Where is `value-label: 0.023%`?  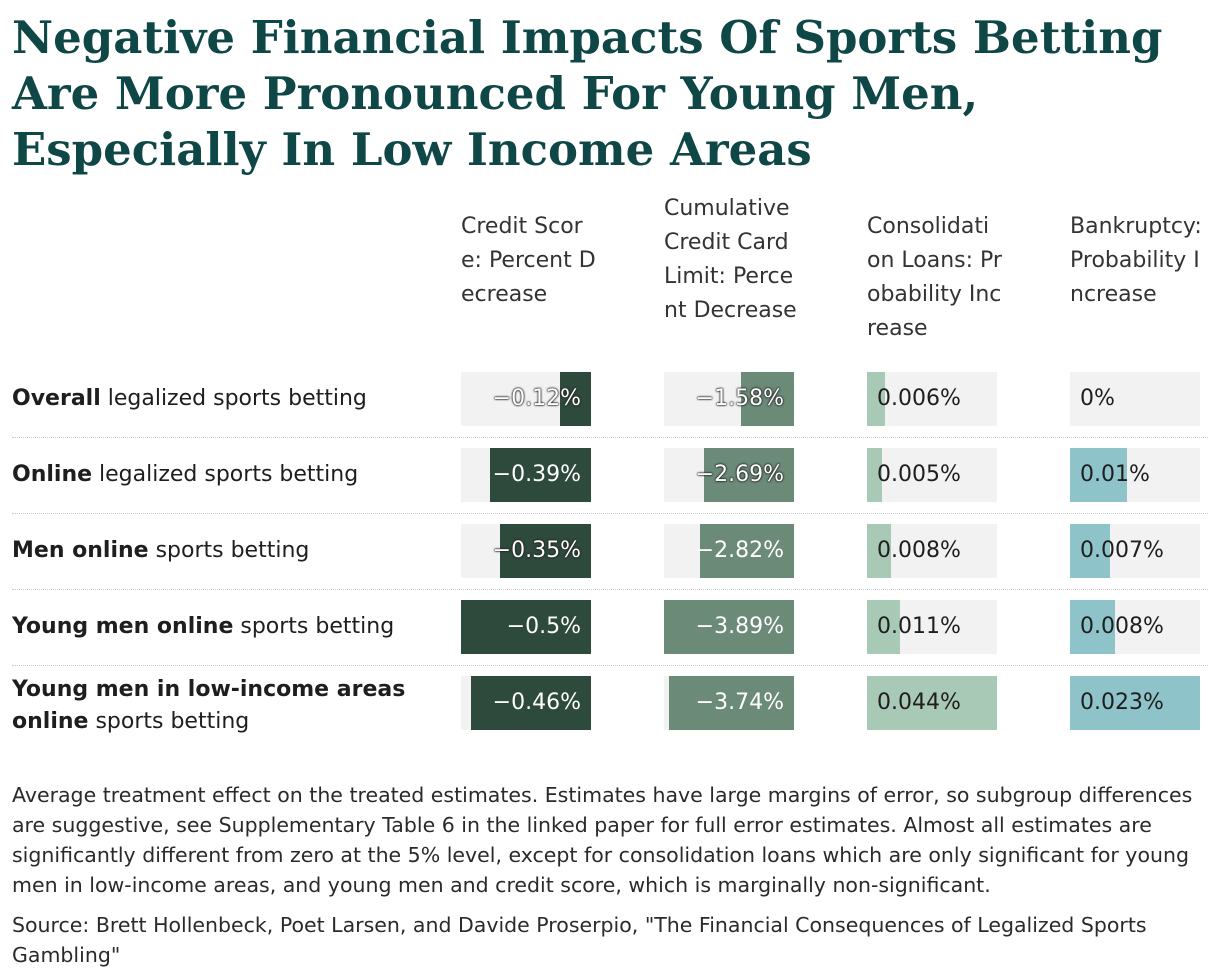
value-label: 0.023% is located at coordinates (1122, 702).